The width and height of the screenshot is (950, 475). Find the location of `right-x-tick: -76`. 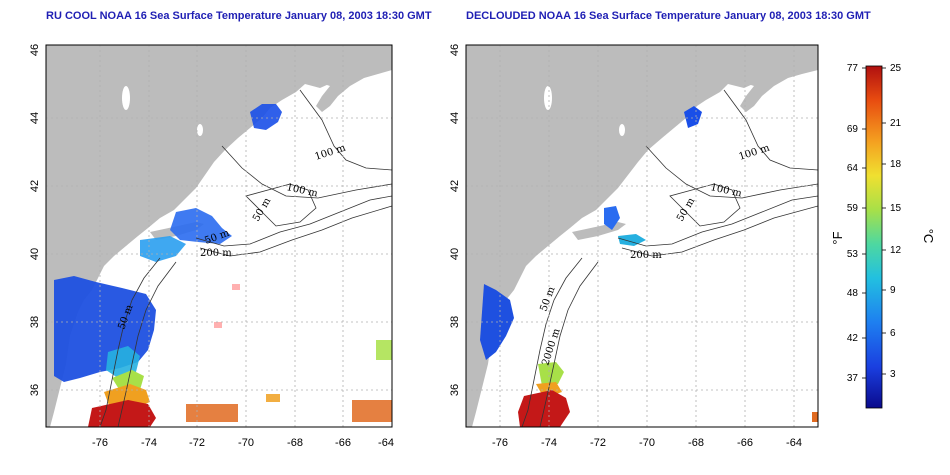

right-x-tick: -76 is located at coordinates (500, 443).